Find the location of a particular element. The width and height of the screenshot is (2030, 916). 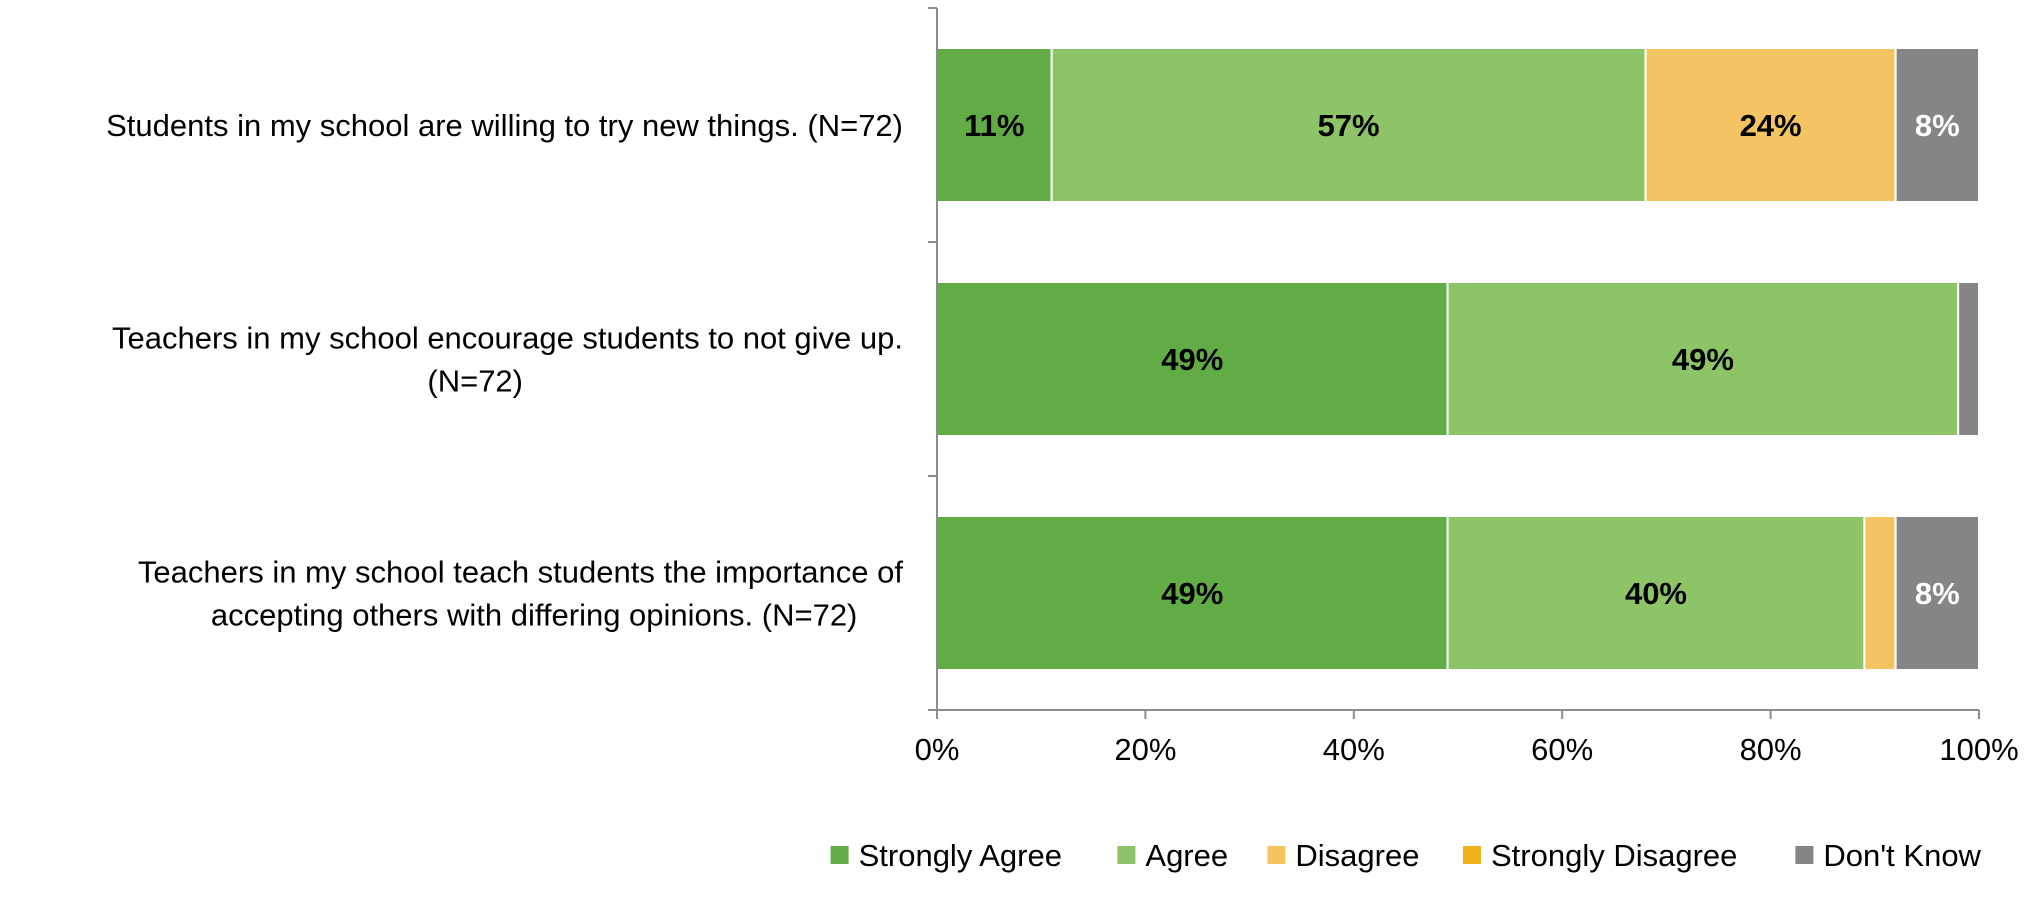

x-tick-label: 20% is located at coordinates (1145, 749).